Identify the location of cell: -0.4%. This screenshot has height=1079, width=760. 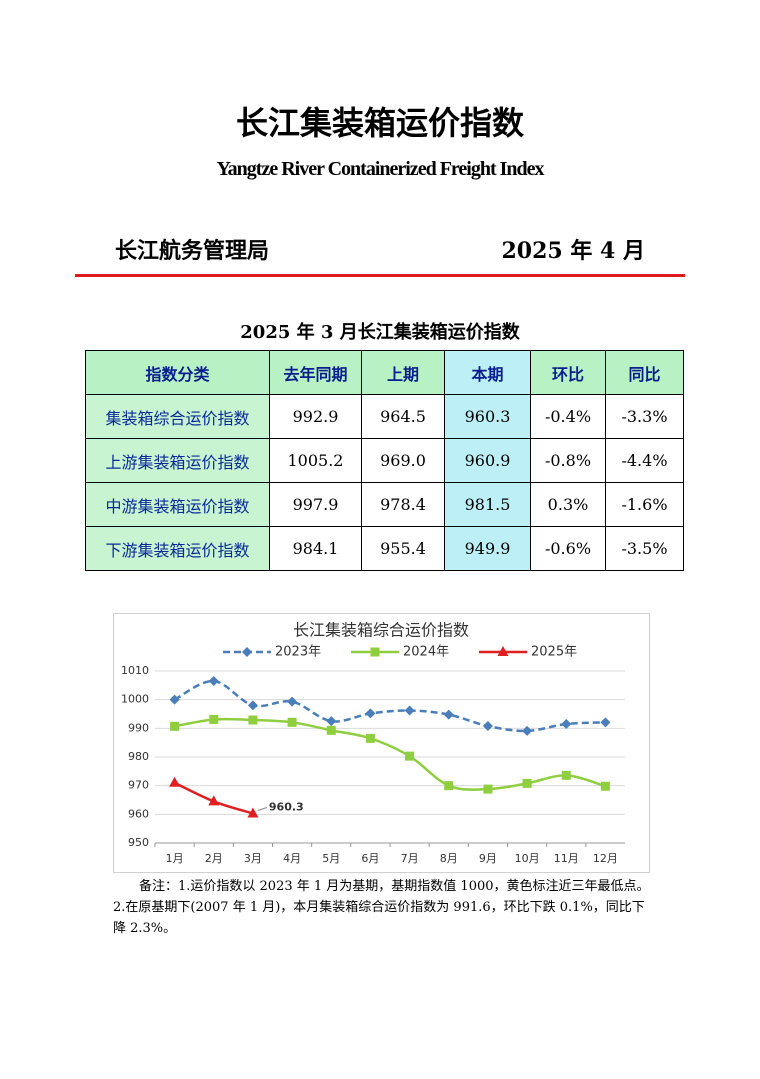
(568, 416).